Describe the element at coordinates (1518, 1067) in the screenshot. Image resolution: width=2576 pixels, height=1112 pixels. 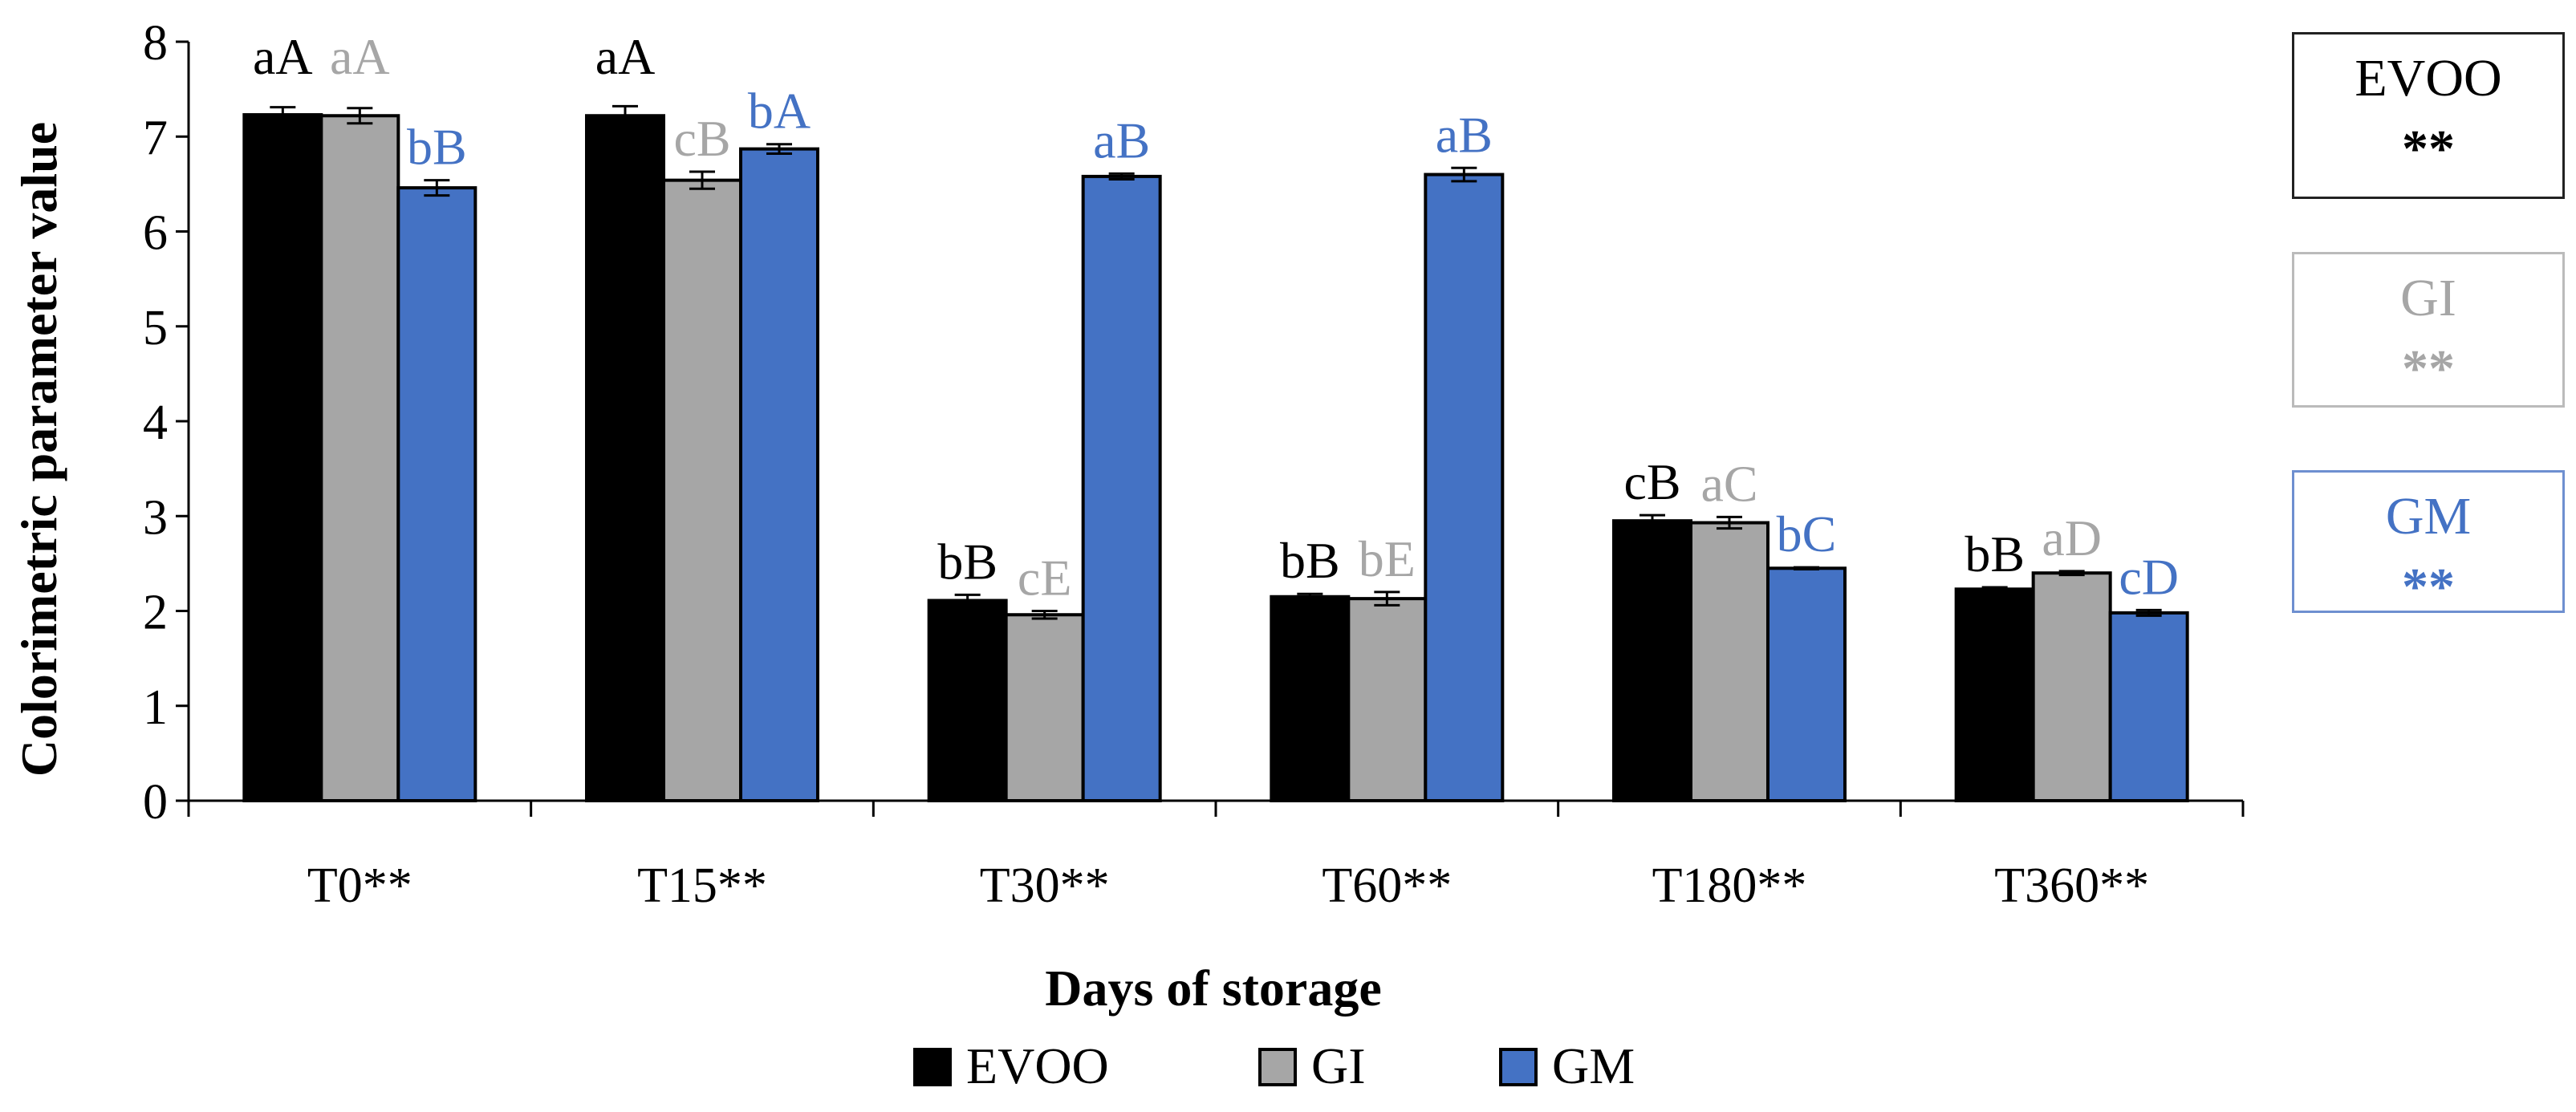
I see `legend-swatch-gm` at that location.